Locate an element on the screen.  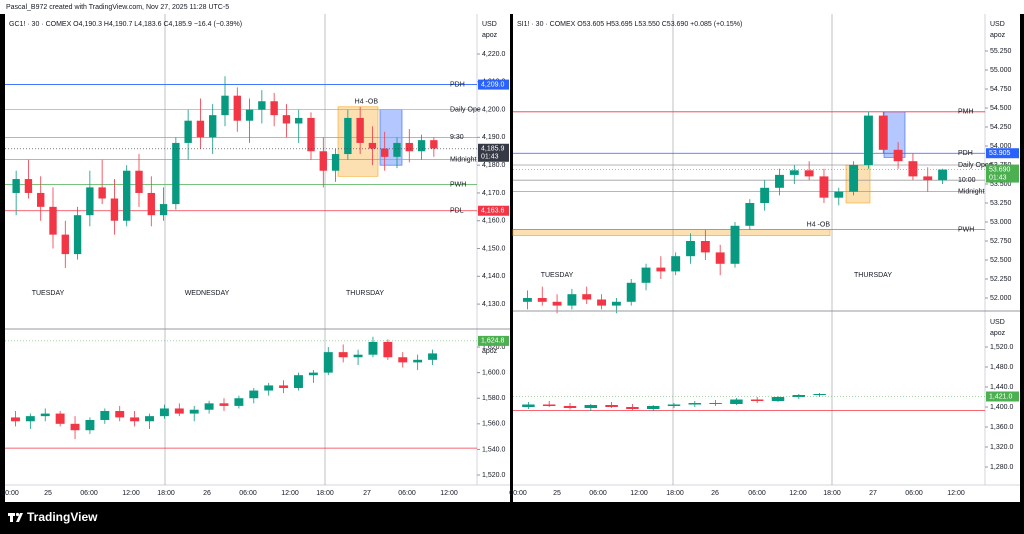
brand: TradingView is located at coordinates (62, 517).